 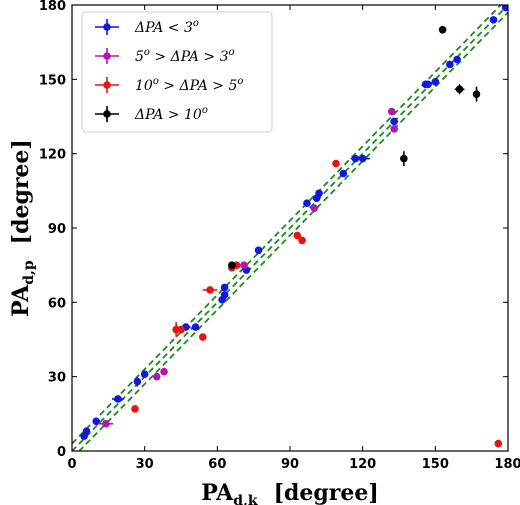 I want to click on y-tick-label: 30, so click(x=57, y=378).